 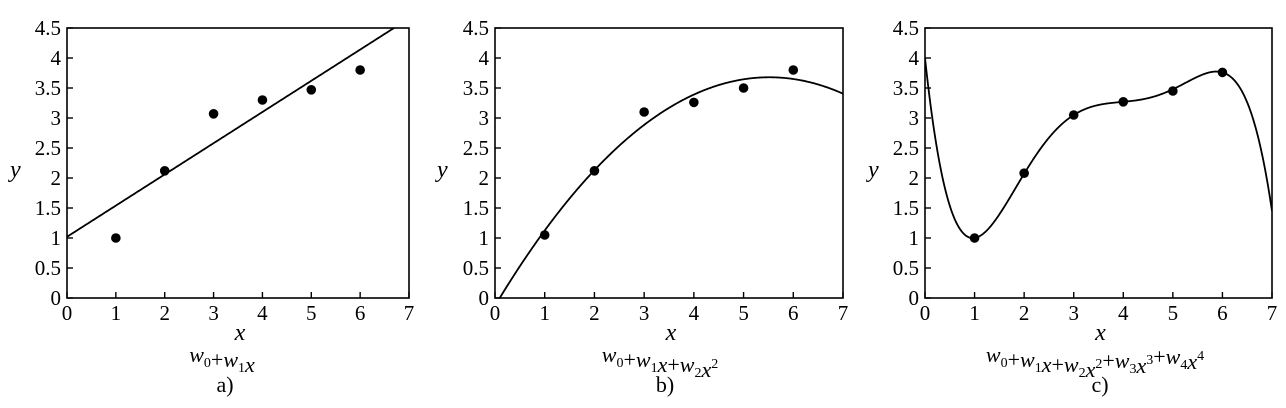 I want to click on x-tick-label: 4, so click(x=262, y=313).